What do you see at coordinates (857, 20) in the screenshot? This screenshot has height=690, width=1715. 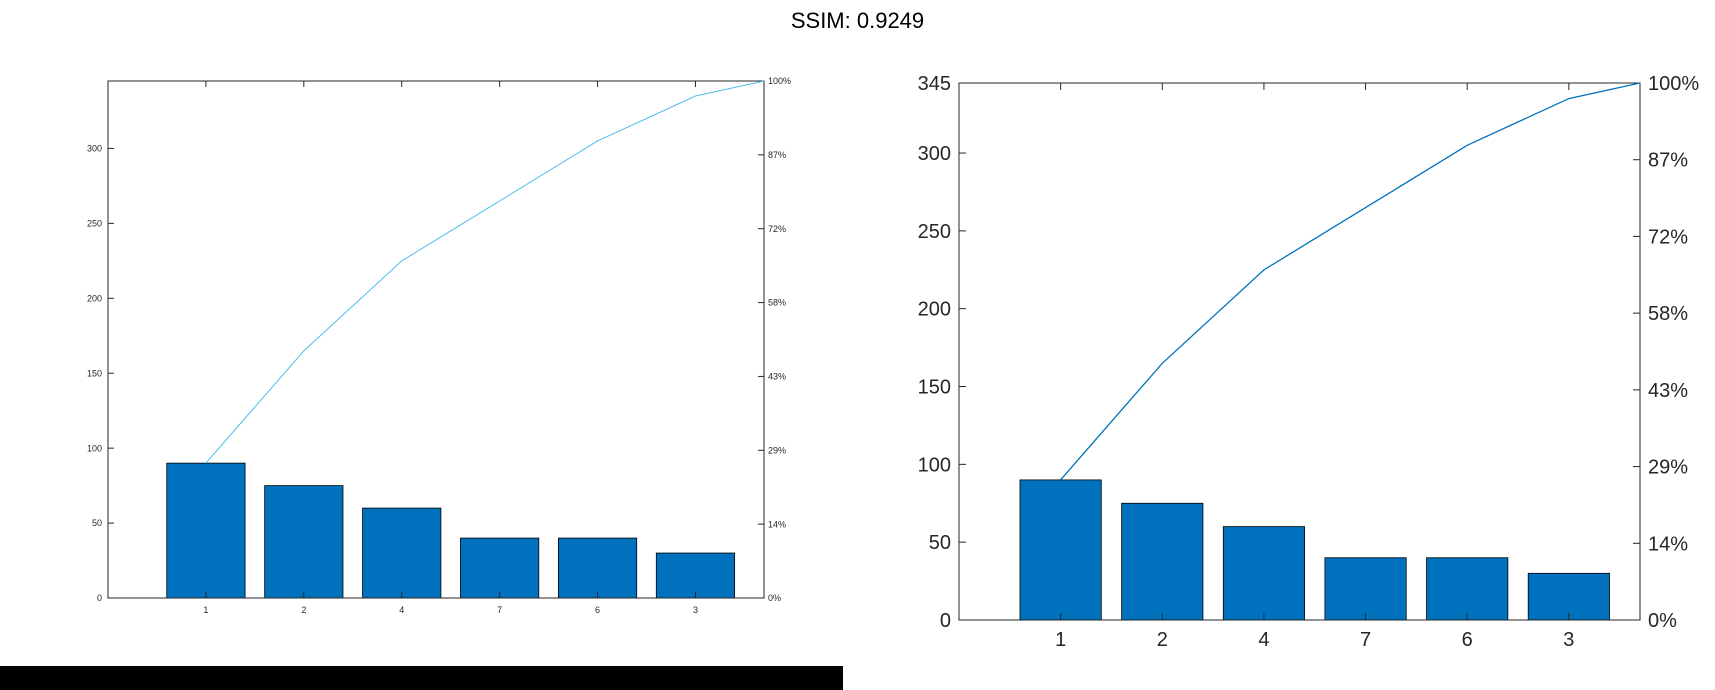 I see `figure-title: SSIM: 0.9249` at bounding box center [857, 20].